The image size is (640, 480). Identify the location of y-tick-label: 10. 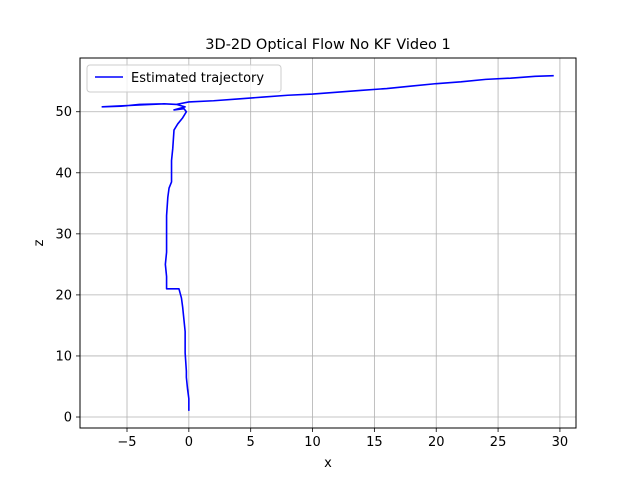
(63, 356).